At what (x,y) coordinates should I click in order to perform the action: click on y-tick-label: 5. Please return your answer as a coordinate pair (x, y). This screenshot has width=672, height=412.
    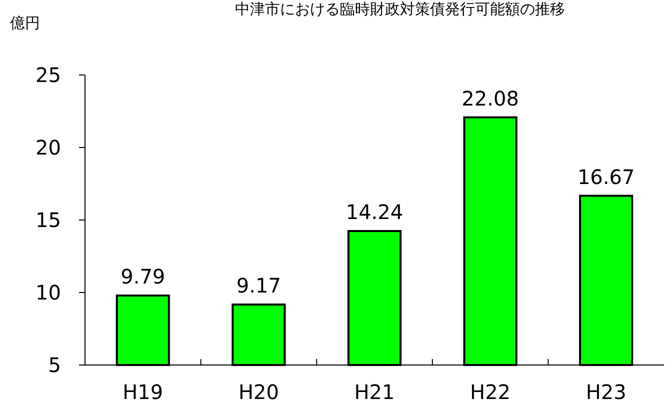
    Looking at the image, I should click on (54, 365).